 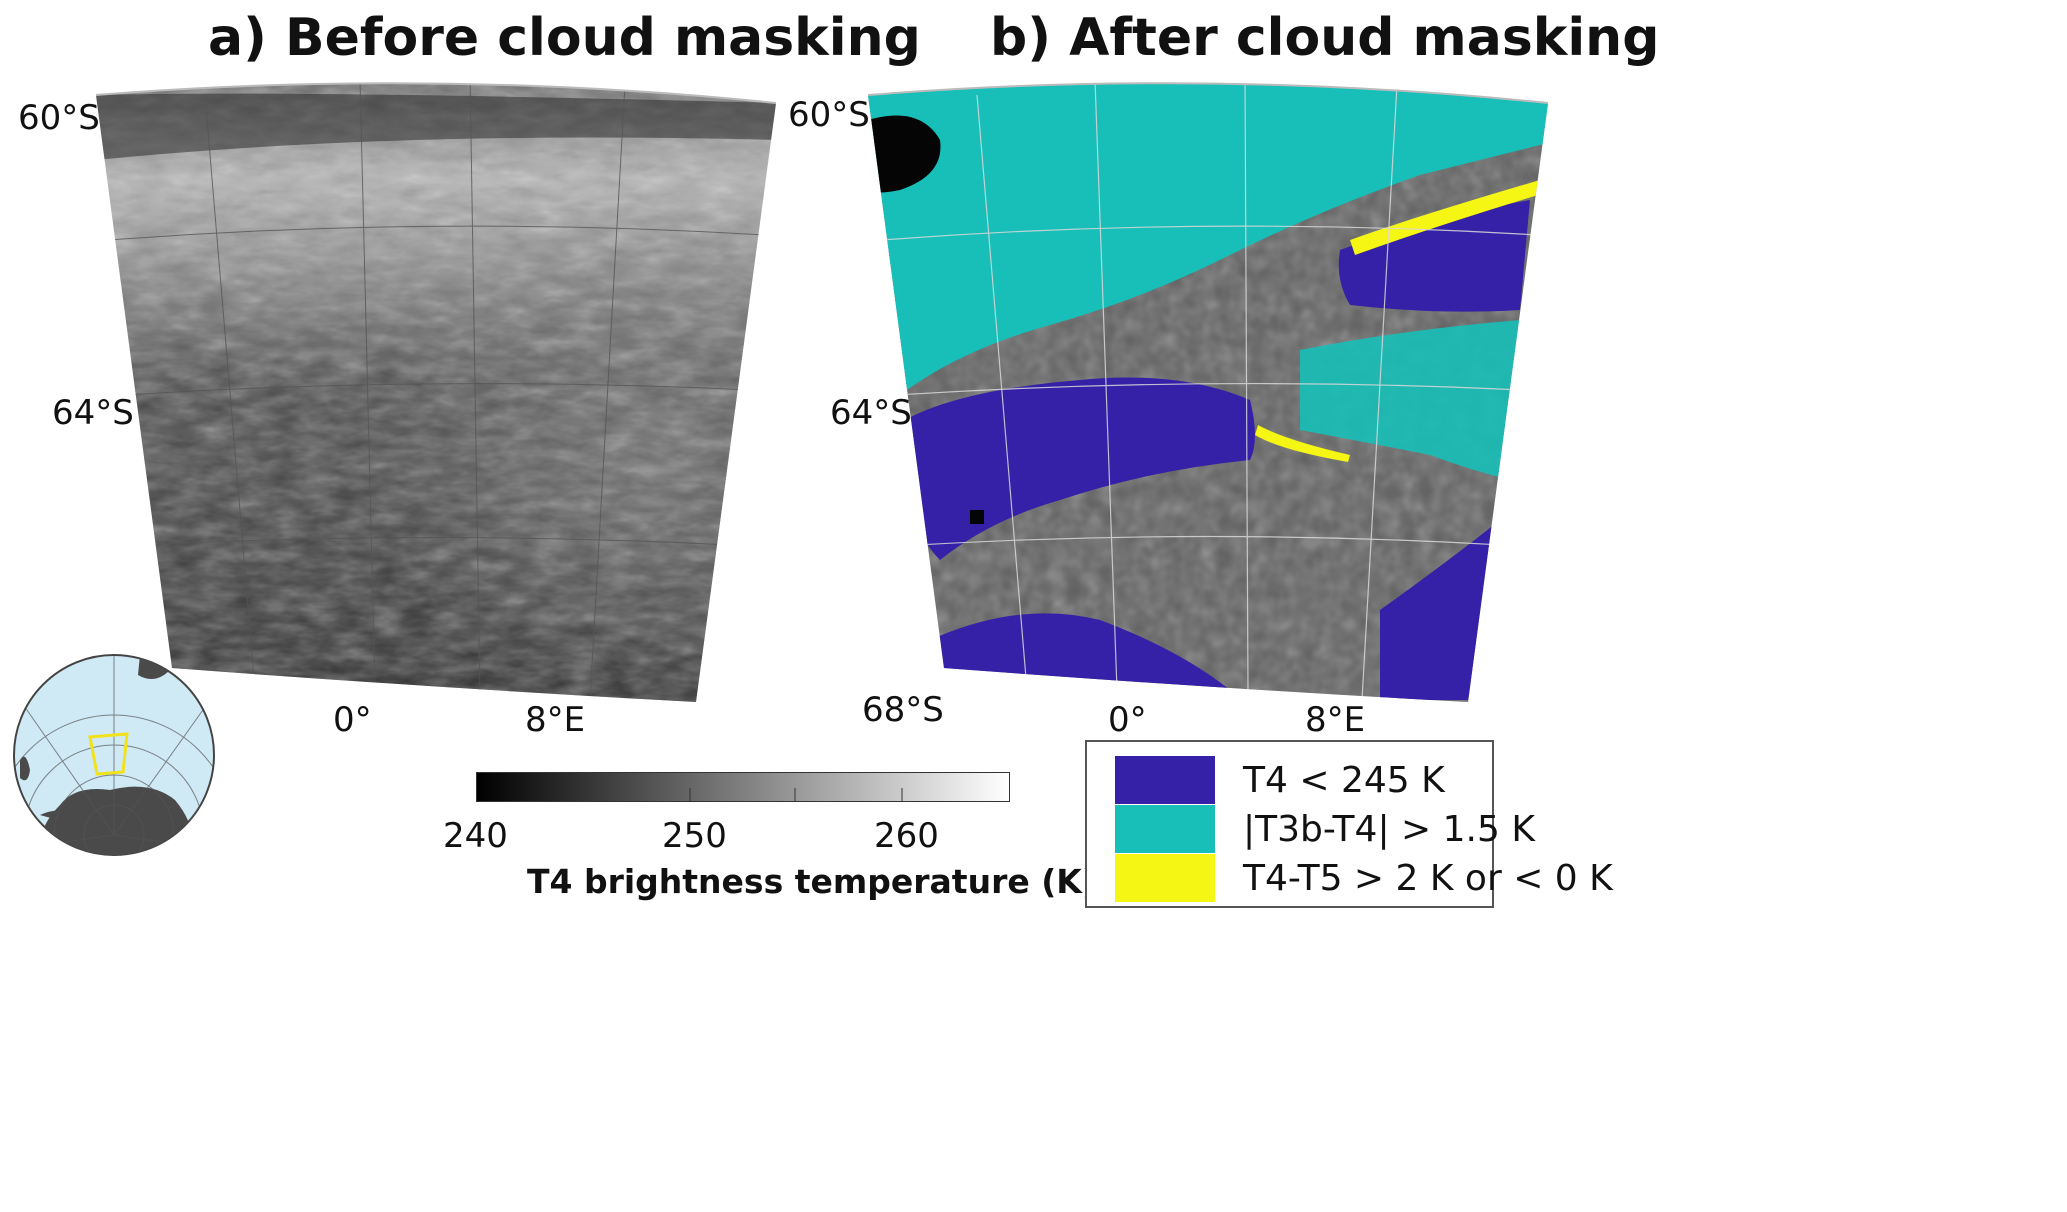 I want to click on panel-a-title: a) Before cloud masking, so click(x=564, y=38).